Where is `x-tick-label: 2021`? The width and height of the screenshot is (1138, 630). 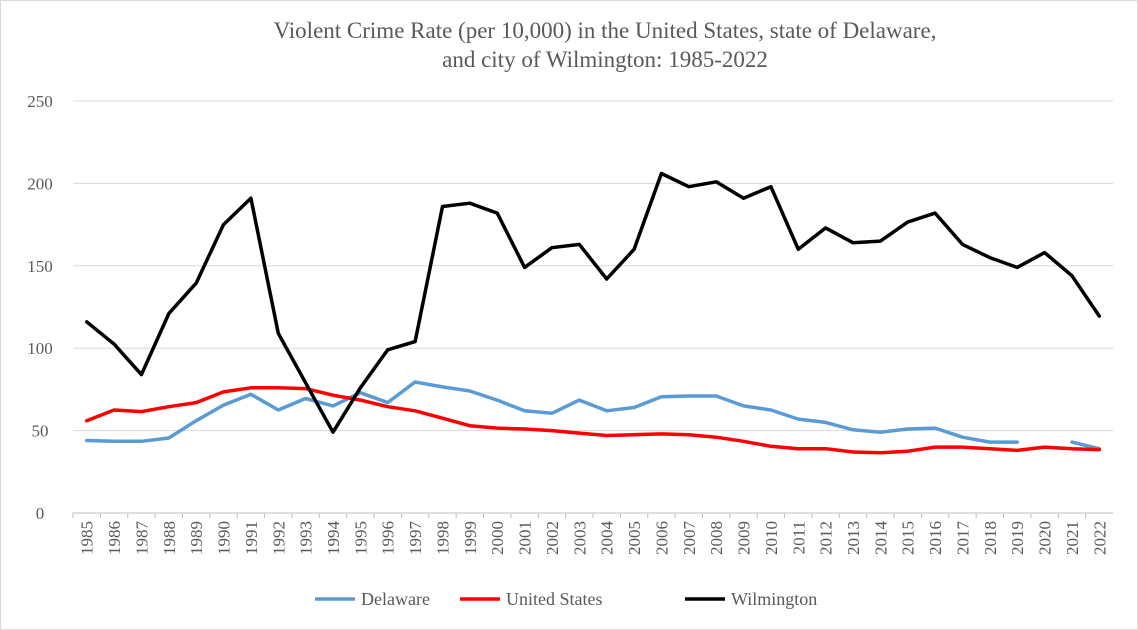
x-tick-label: 2021 is located at coordinates (1072, 538).